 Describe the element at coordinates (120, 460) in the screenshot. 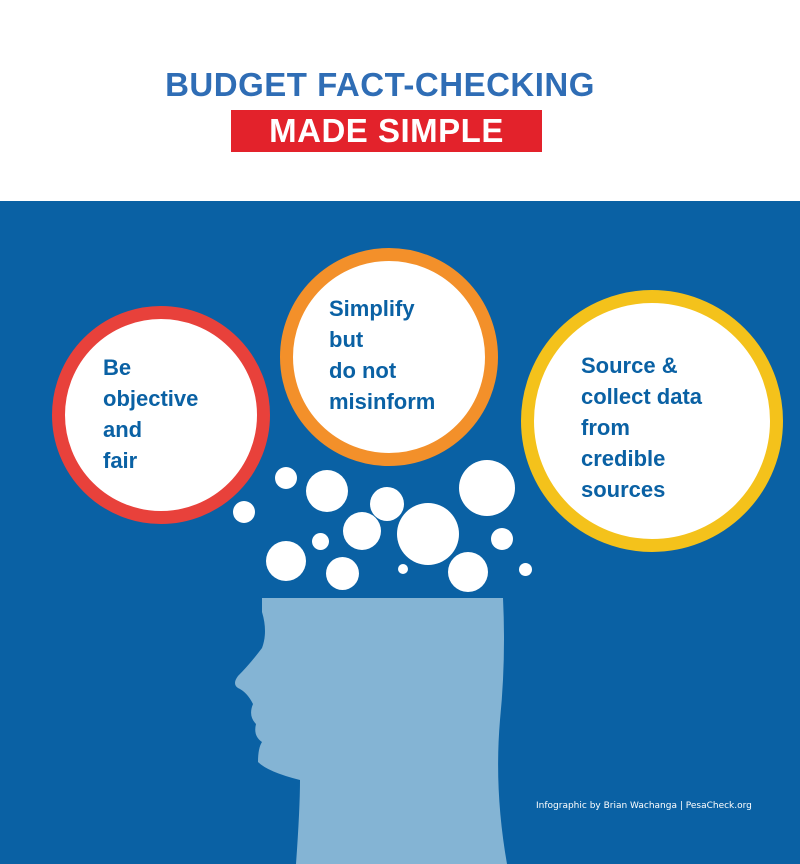

I see `bubble-line: fair` at that location.